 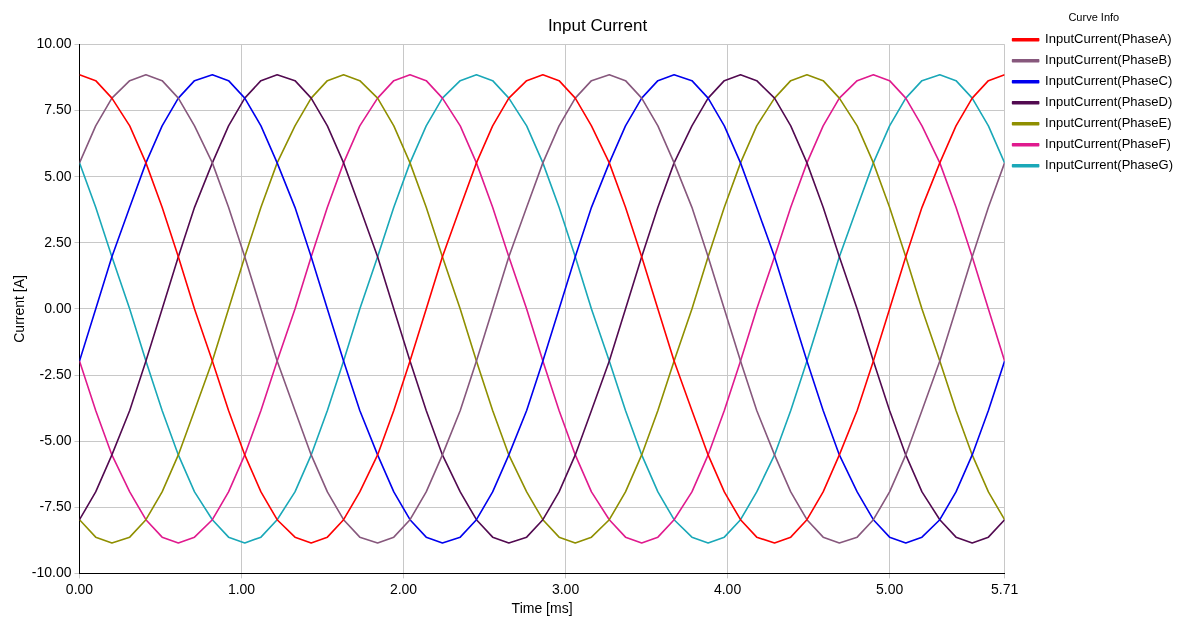 I want to click on y-tick-label: 10.00, so click(x=54, y=43).